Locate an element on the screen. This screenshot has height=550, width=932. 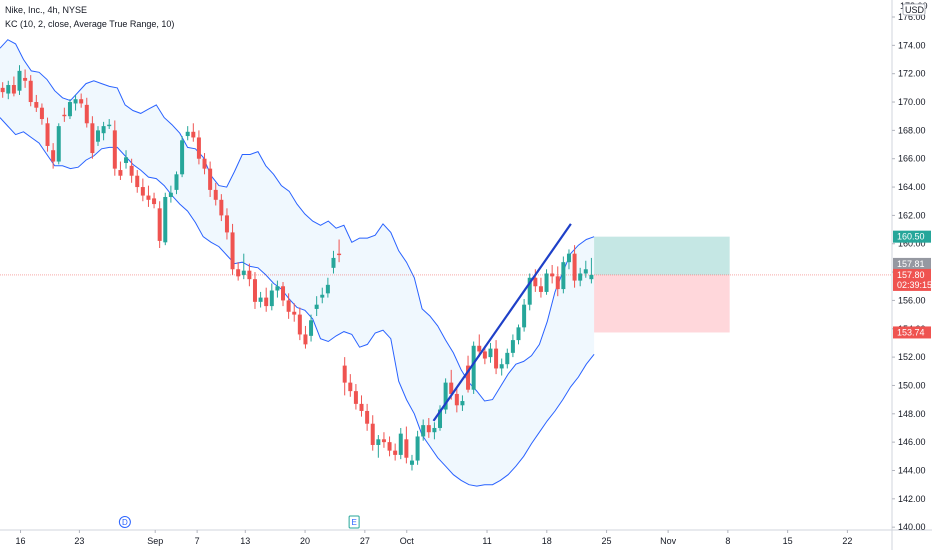
time-tick-label: Nov is located at coordinates (668, 541).